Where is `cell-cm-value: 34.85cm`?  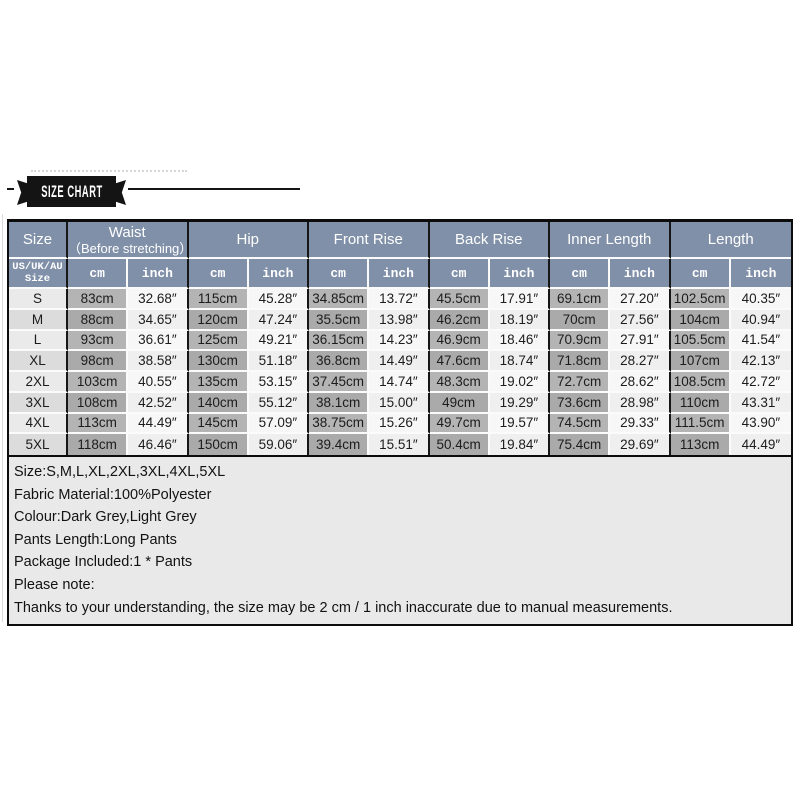
cell-cm-value: 34.85cm is located at coordinates (339, 299).